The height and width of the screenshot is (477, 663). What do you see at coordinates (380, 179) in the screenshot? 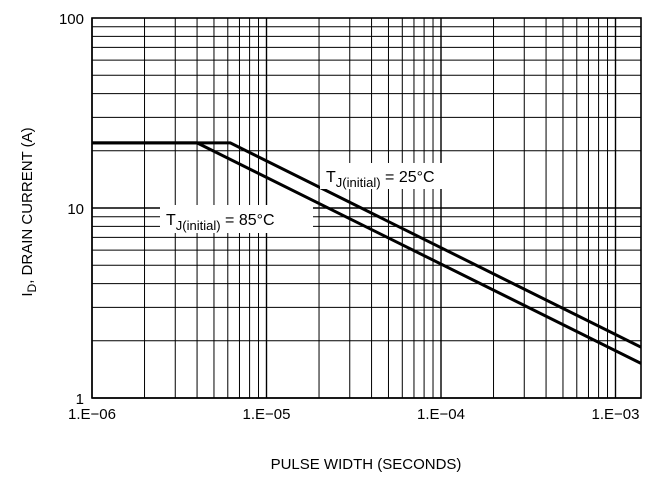
I see `annotation-tj25-text: TJ(initial) = 25°C` at bounding box center [380, 179].